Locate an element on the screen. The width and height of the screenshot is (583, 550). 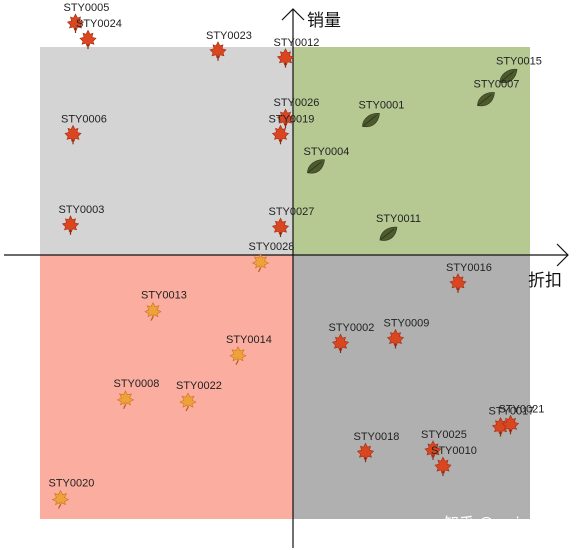
data-point: STY0007 is located at coordinates (497, 93).